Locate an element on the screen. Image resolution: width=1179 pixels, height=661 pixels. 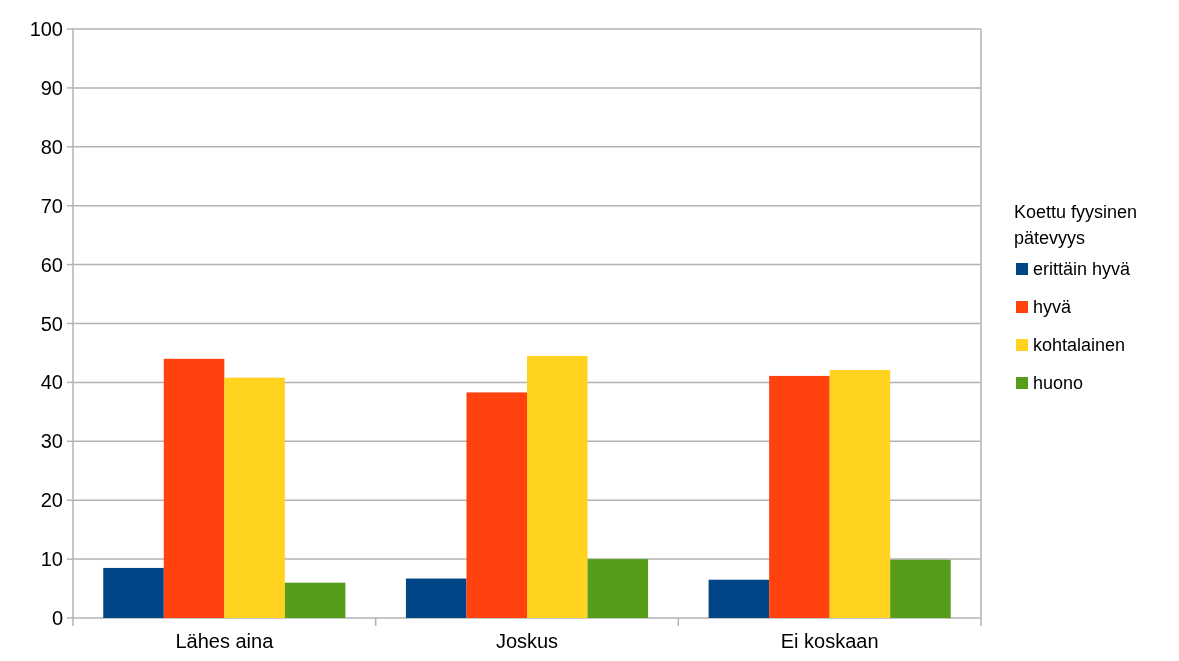
legend-label: hyvä is located at coordinates (1053, 307).